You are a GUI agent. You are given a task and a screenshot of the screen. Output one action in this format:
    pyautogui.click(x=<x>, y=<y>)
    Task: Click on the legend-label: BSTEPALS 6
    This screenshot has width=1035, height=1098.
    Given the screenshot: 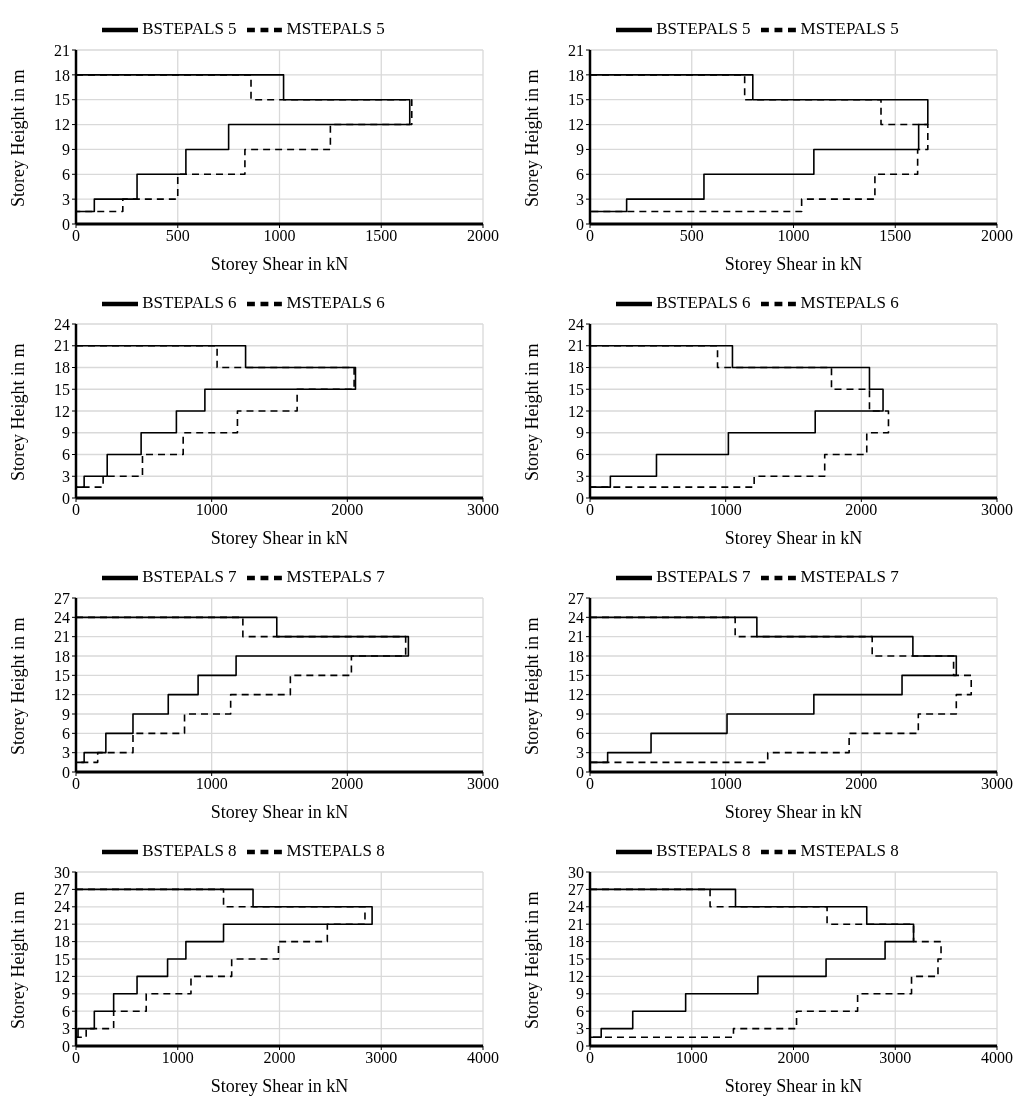 What is the action you would take?
    pyautogui.click(x=703, y=302)
    